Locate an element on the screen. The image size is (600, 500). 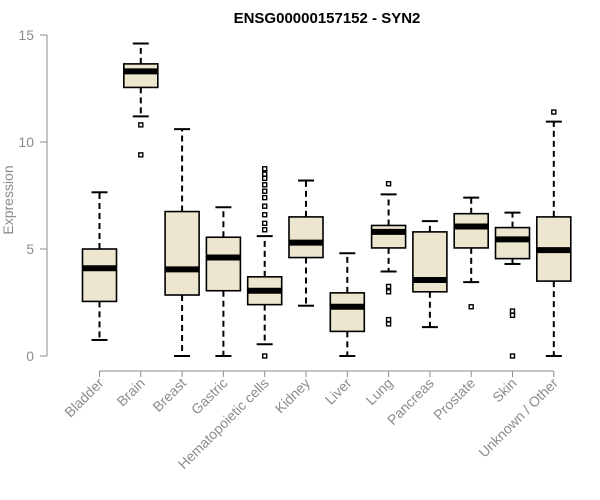
x-tick-label: Prostate is located at coordinates (454, 399).